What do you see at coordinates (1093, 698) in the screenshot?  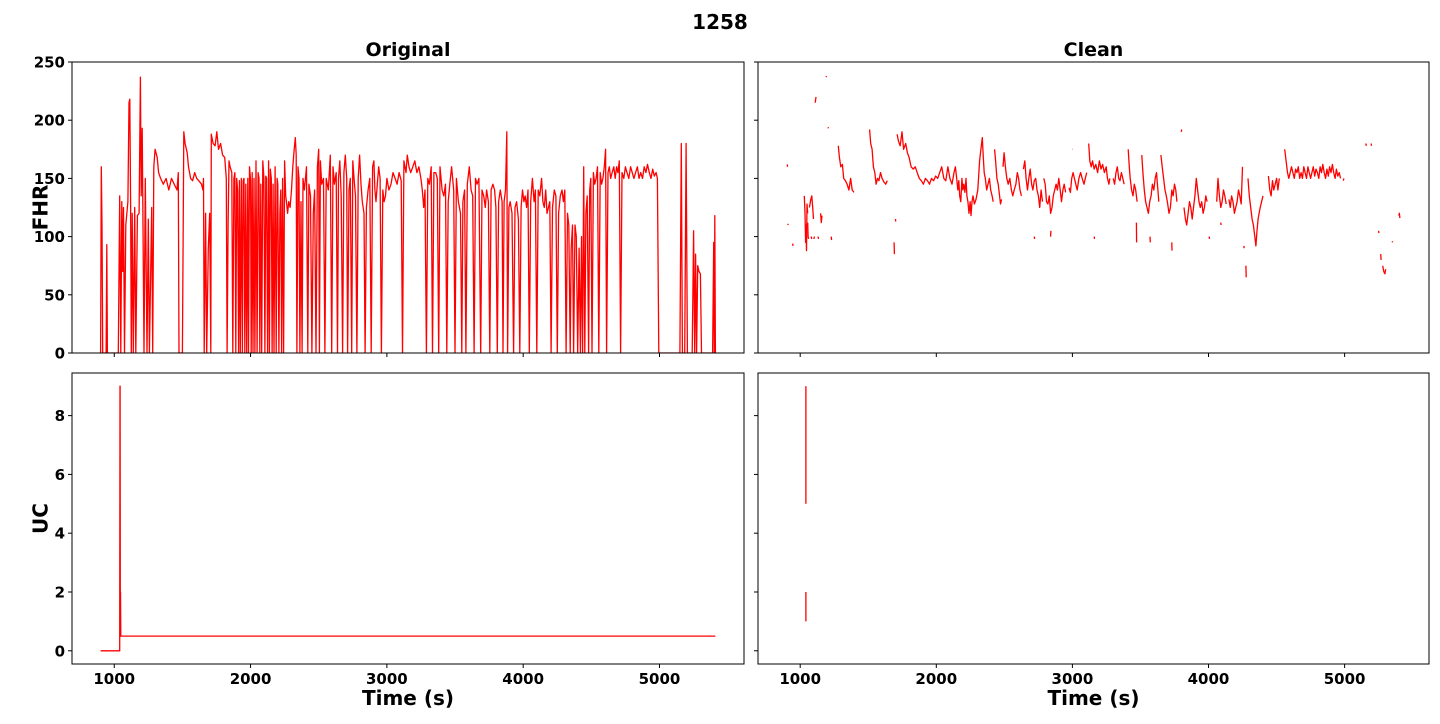 I see `clean-uc-x-axis-label: Time (s)` at bounding box center [1093, 698].